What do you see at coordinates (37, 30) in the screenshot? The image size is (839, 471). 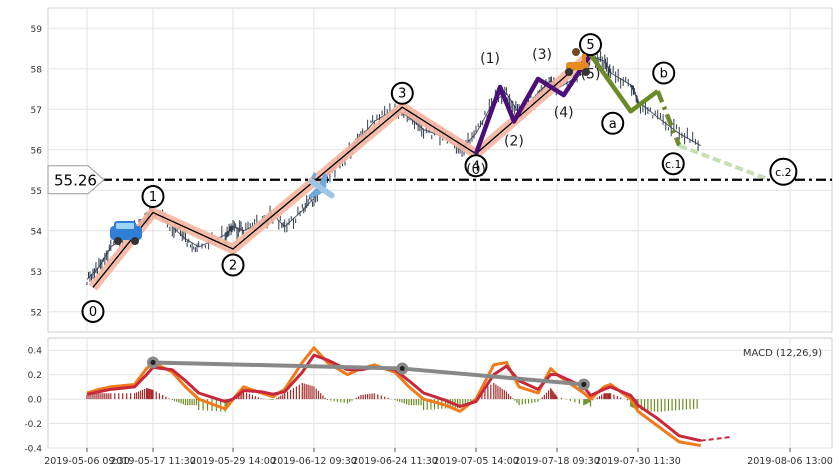 I see `price-y-tick-label: 59` at bounding box center [37, 30].